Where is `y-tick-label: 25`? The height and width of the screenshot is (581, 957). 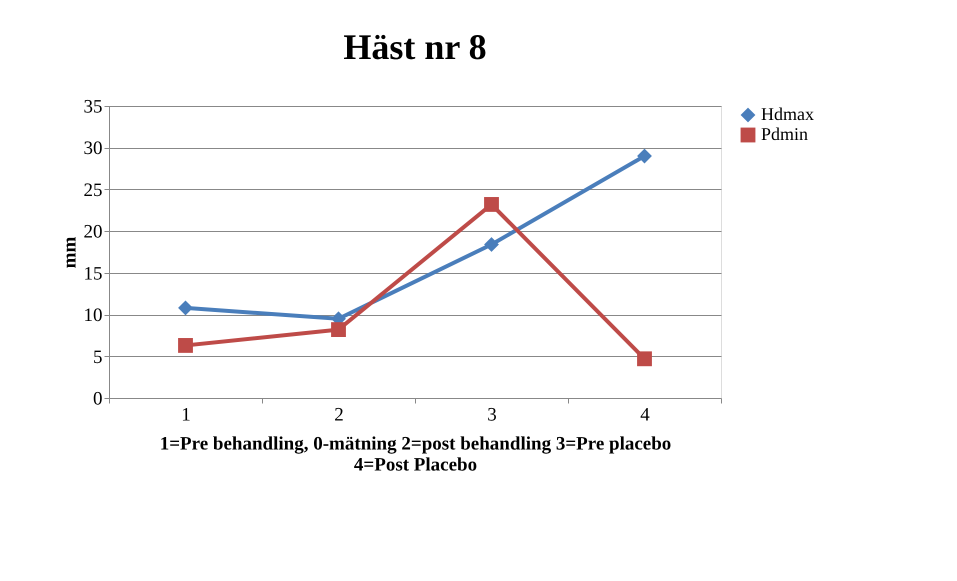
y-tick-label: 25 is located at coordinates (93, 190).